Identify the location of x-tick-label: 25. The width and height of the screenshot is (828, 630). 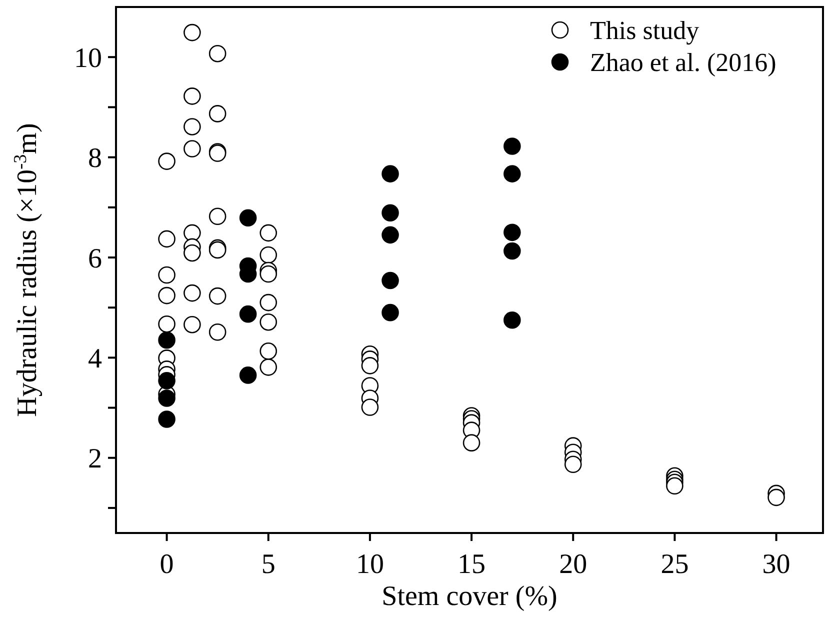
(674, 564).